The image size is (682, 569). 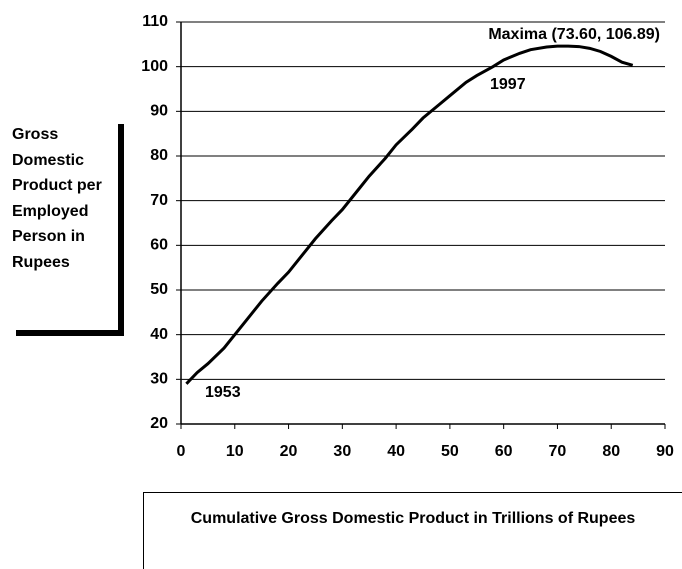 What do you see at coordinates (342, 451) in the screenshot?
I see `x-tick-label: 30` at bounding box center [342, 451].